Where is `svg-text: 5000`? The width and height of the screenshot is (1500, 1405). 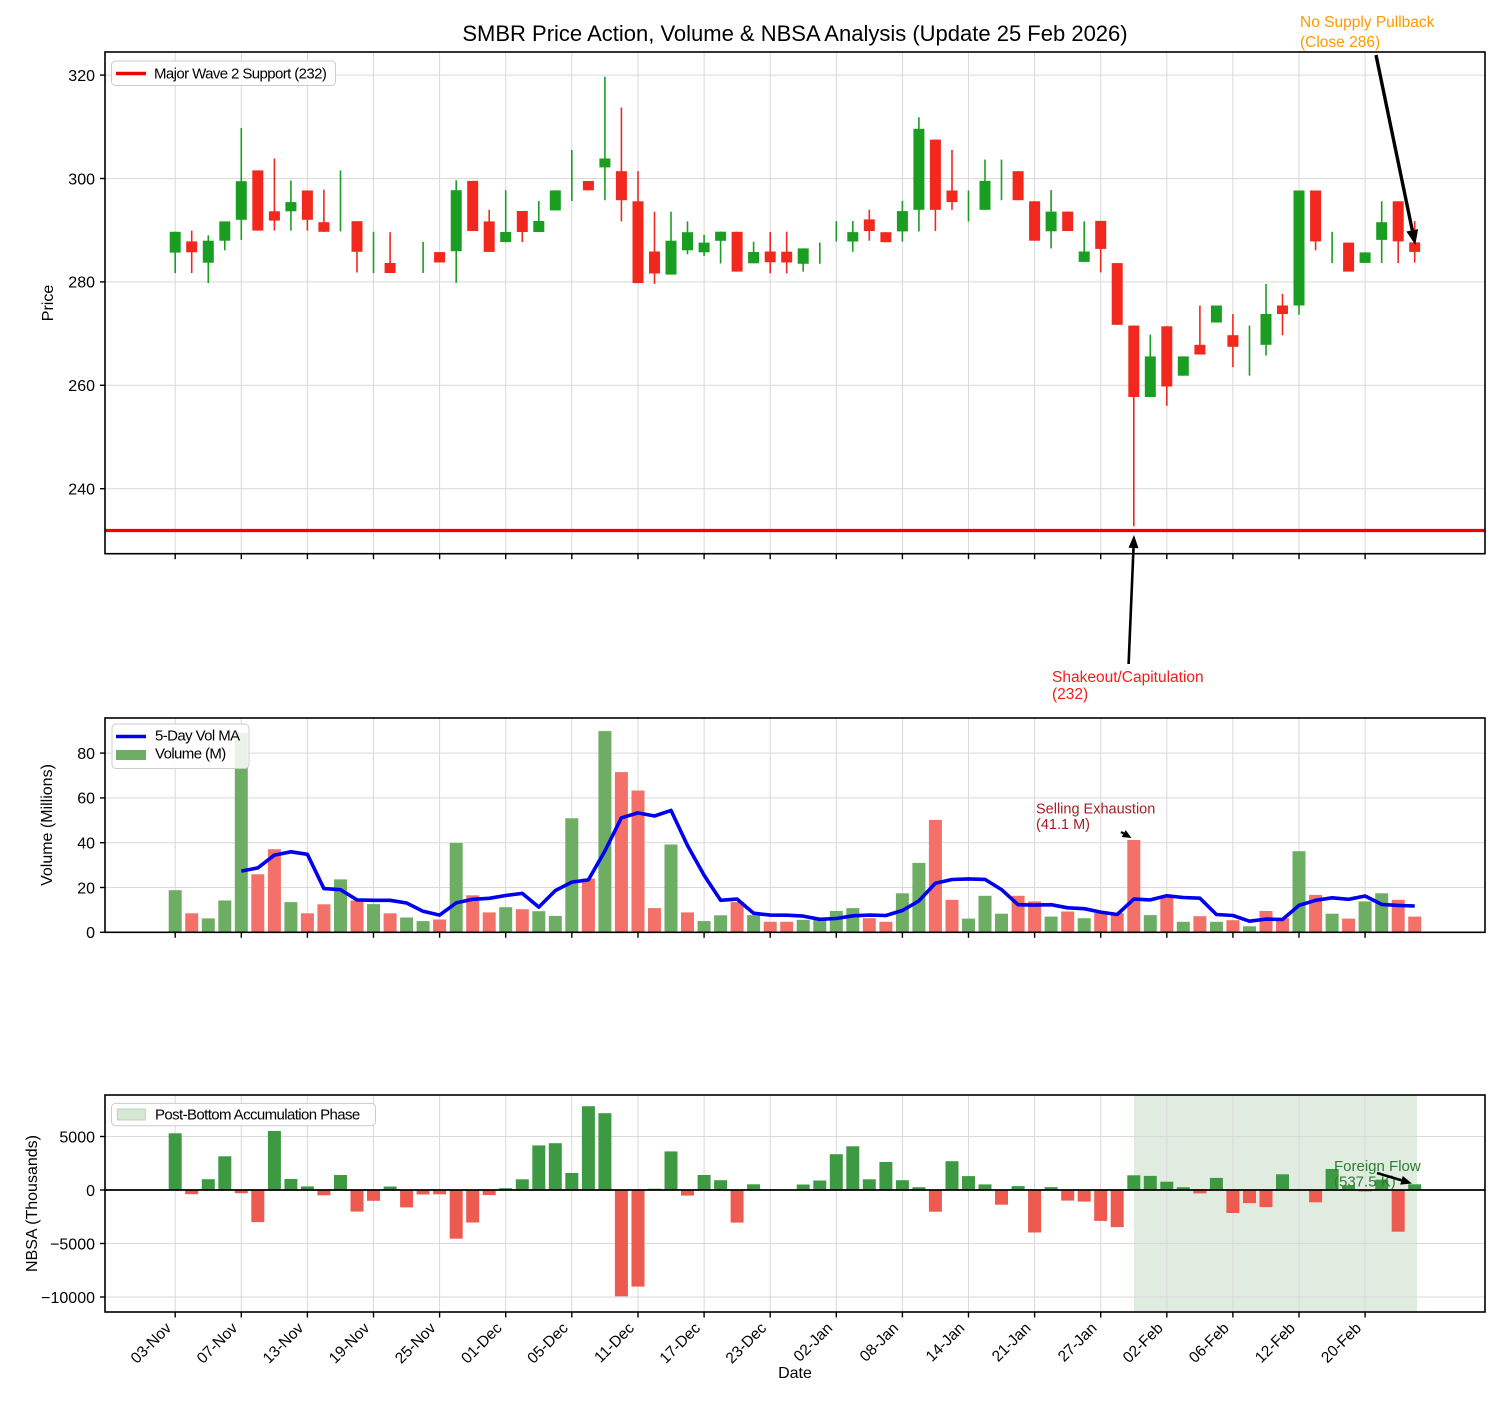 svg-text: 5000 is located at coordinates (77, 1137).